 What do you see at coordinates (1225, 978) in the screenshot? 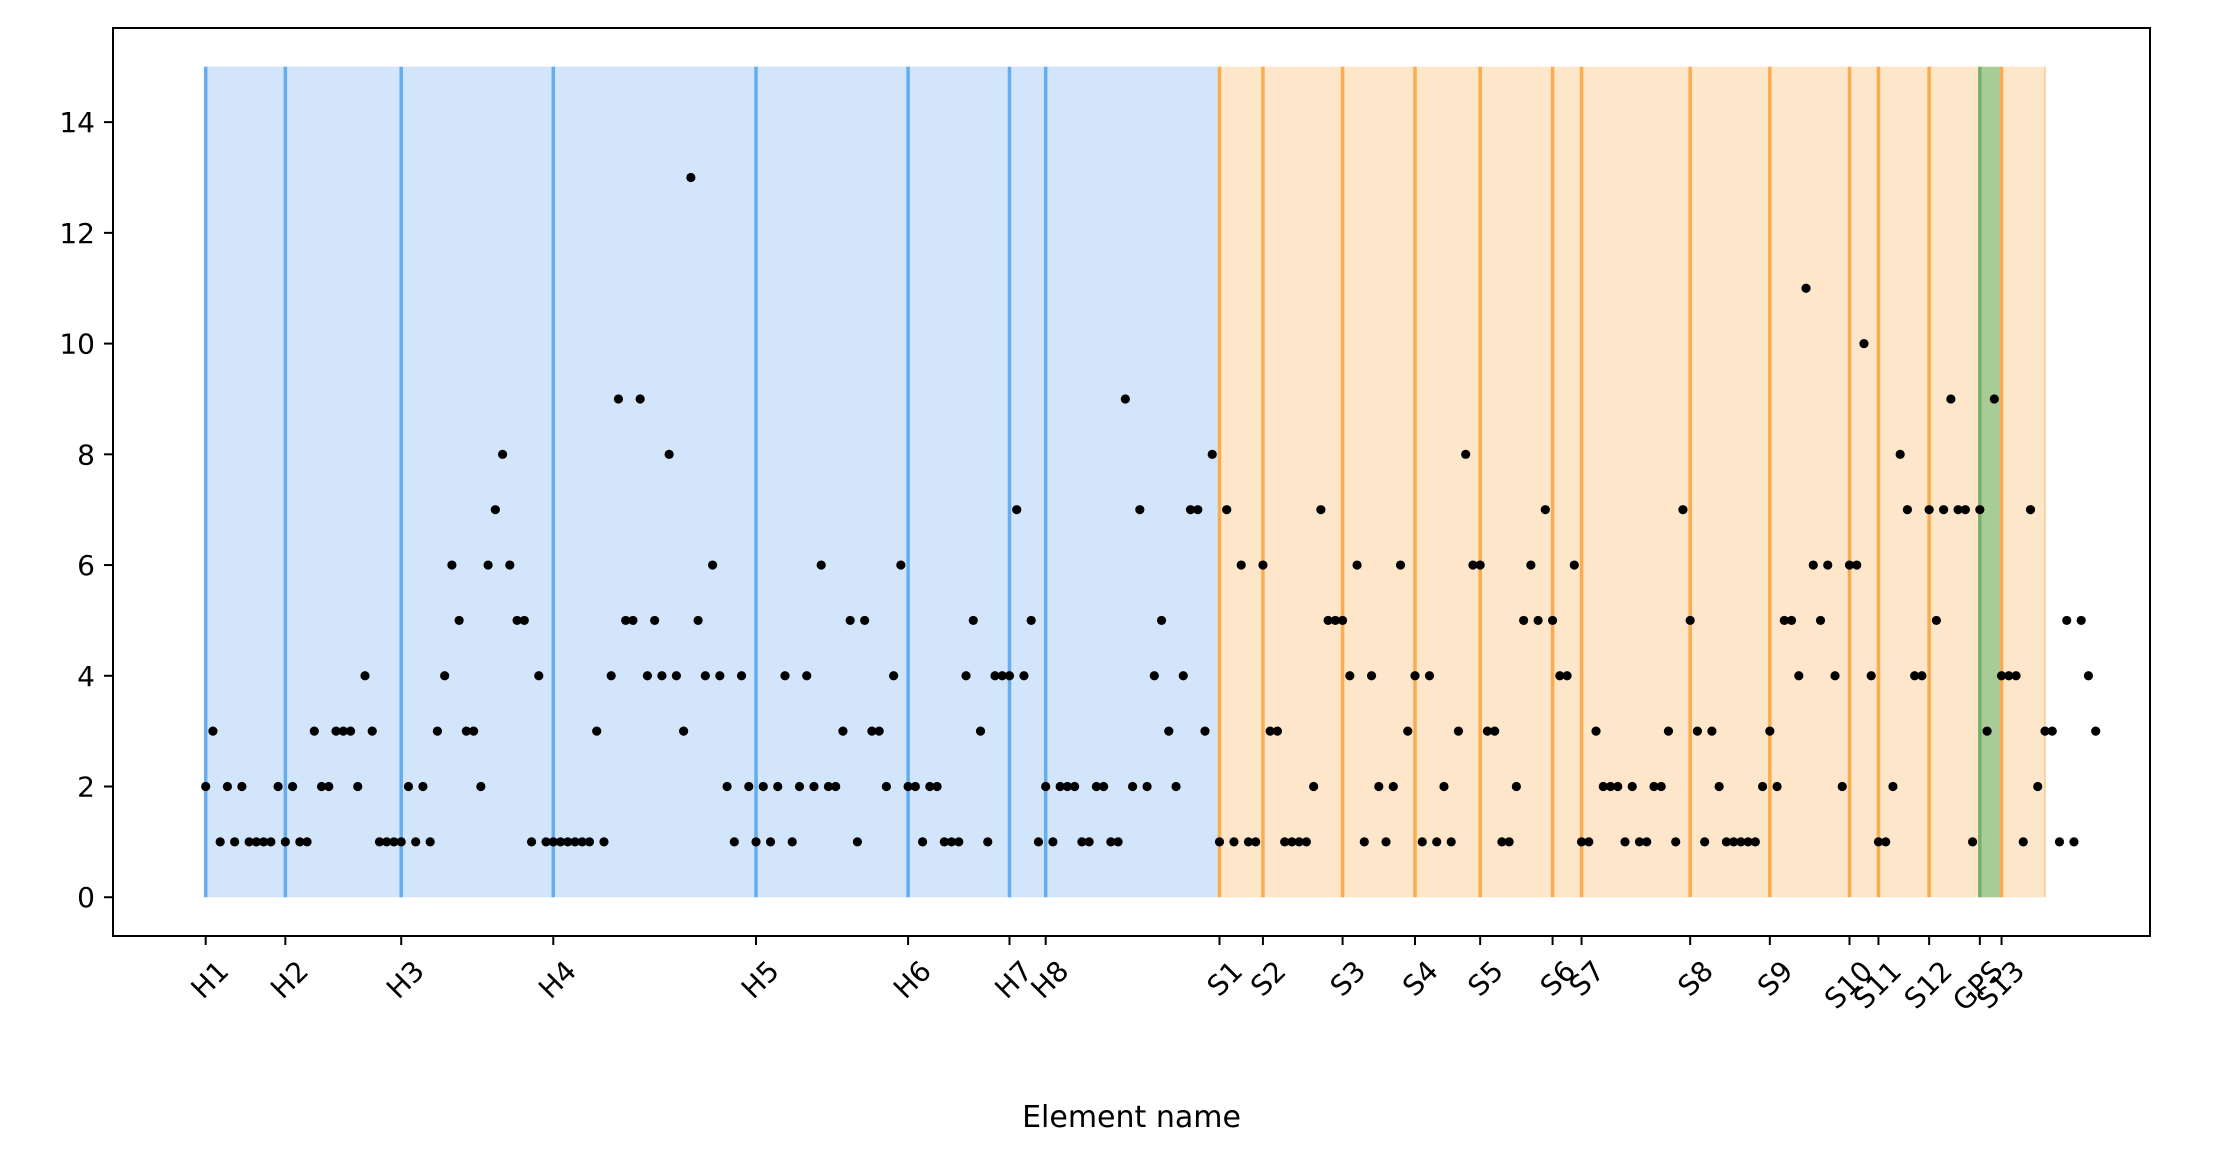
I see `x-tick-label-s1: S1` at bounding box center [1225, 978].